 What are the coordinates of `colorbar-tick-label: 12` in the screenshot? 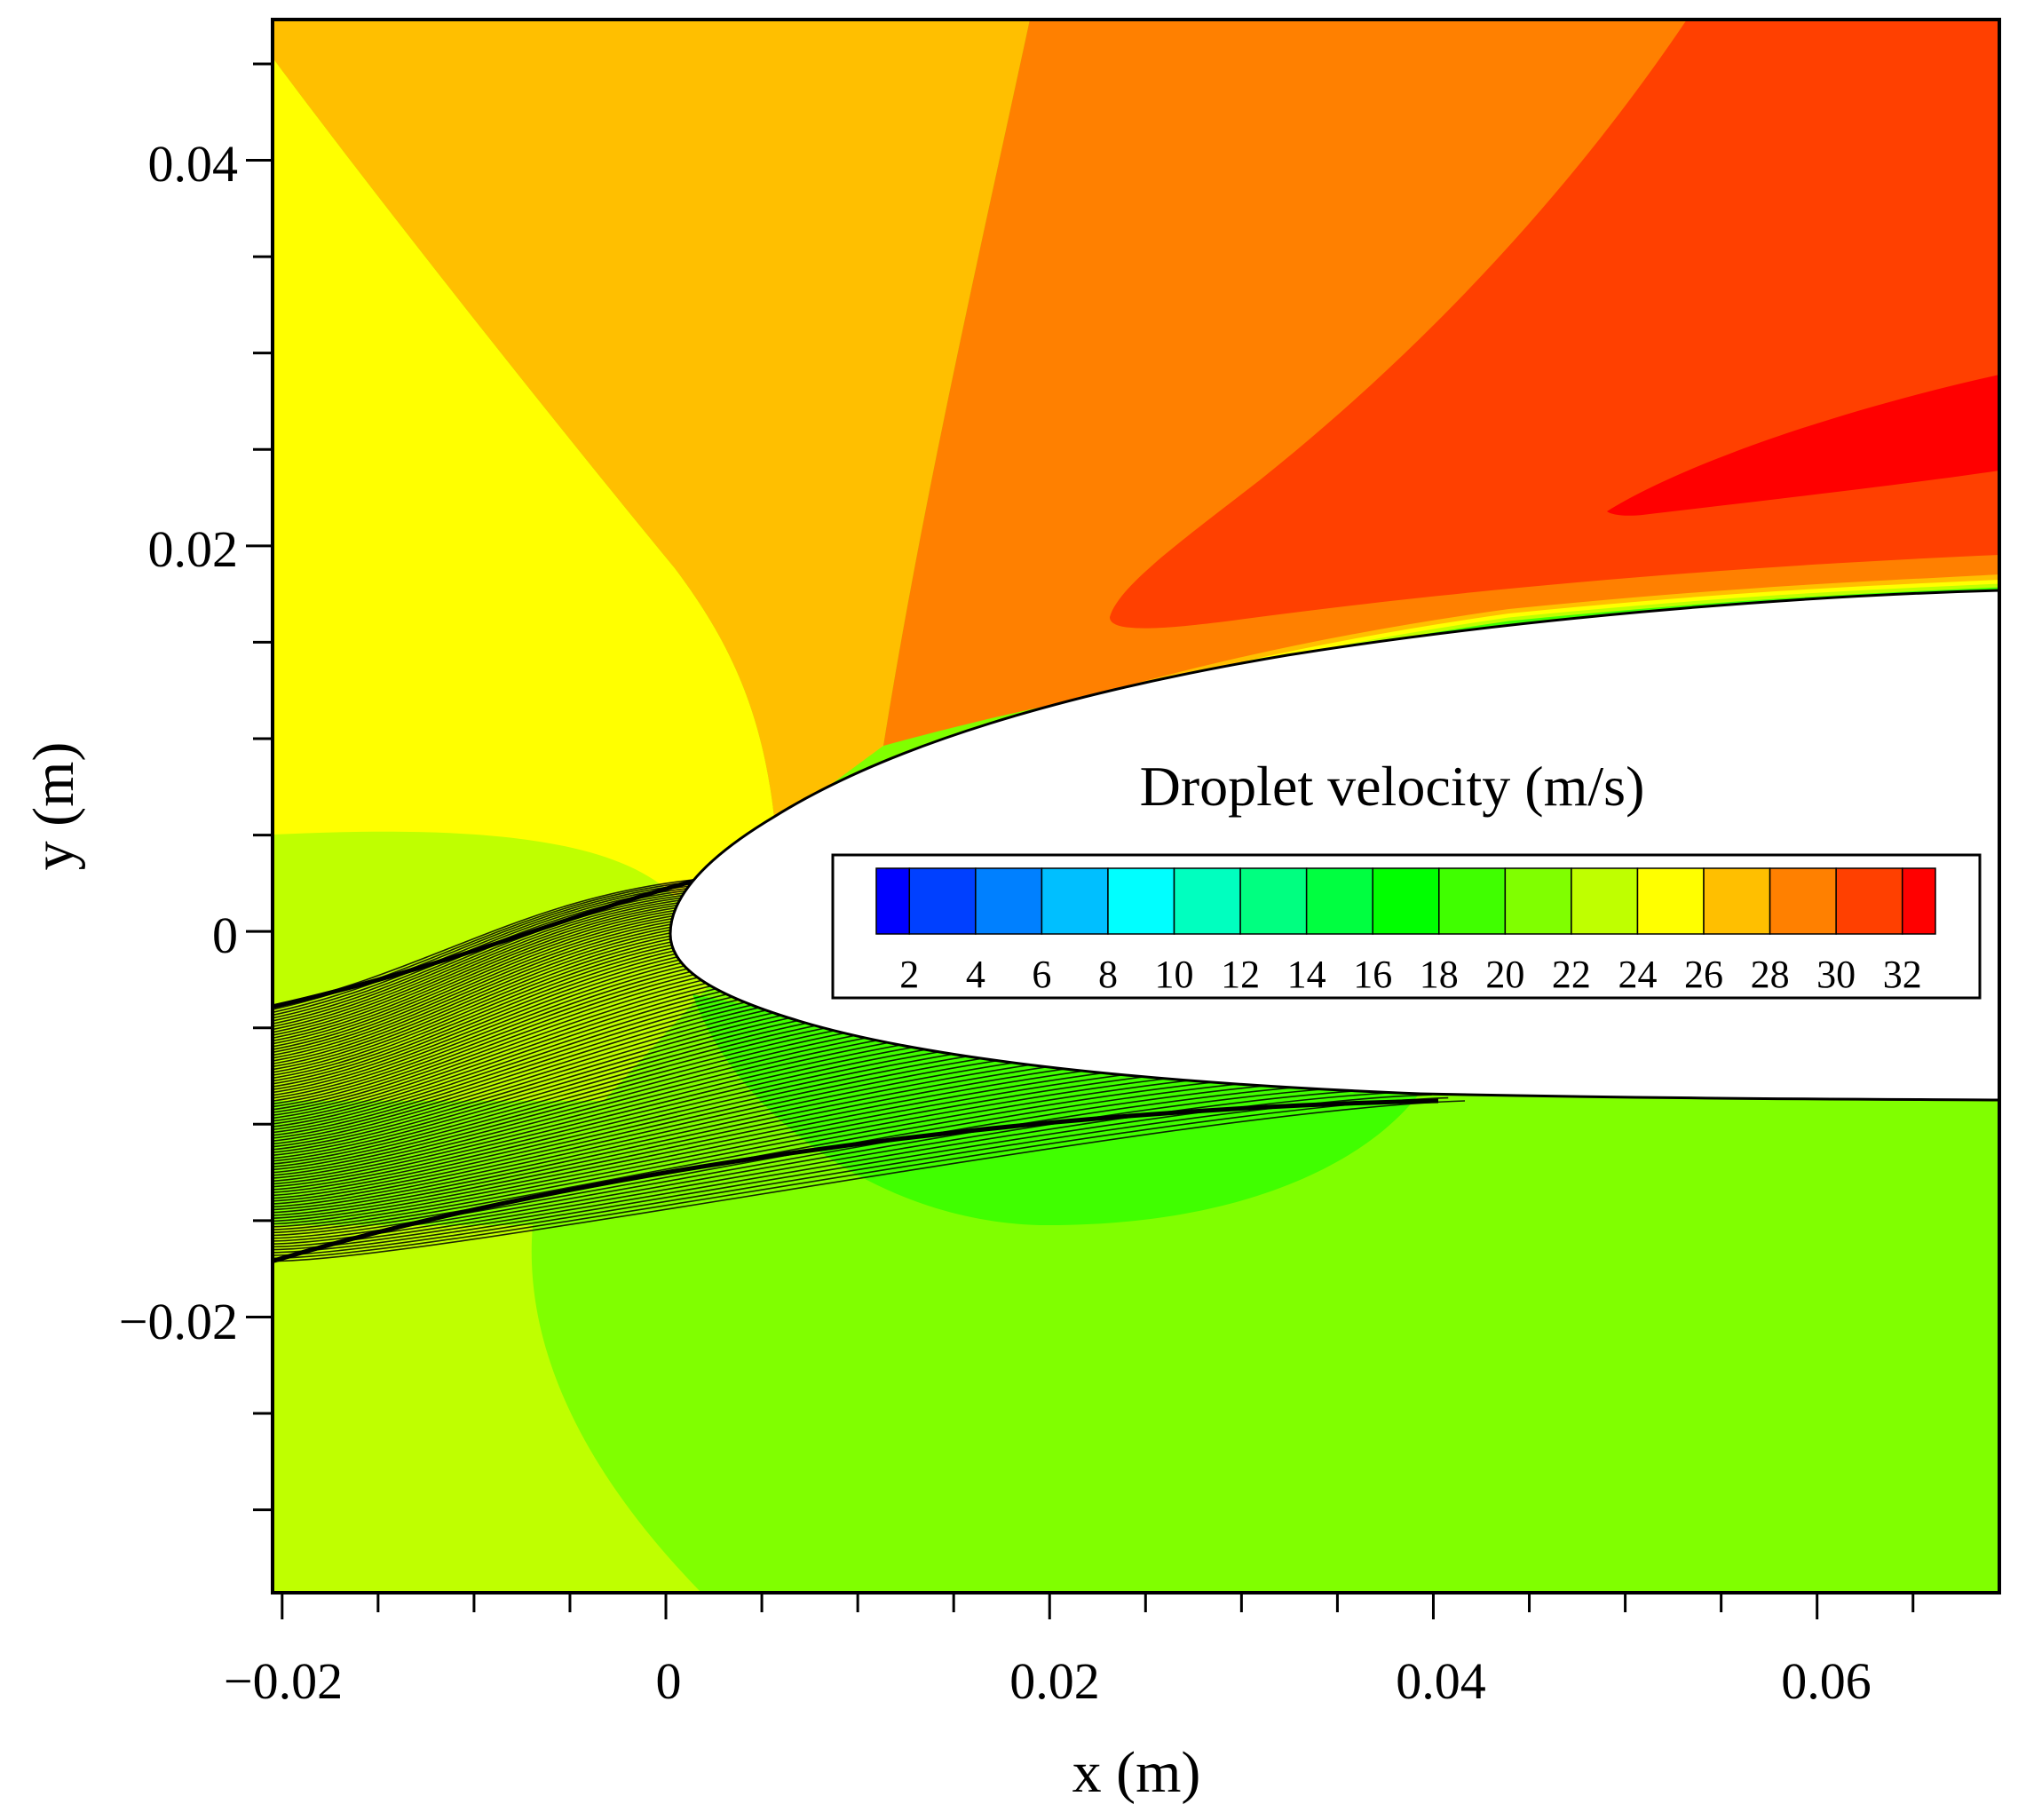 It's located at (1240, 975).